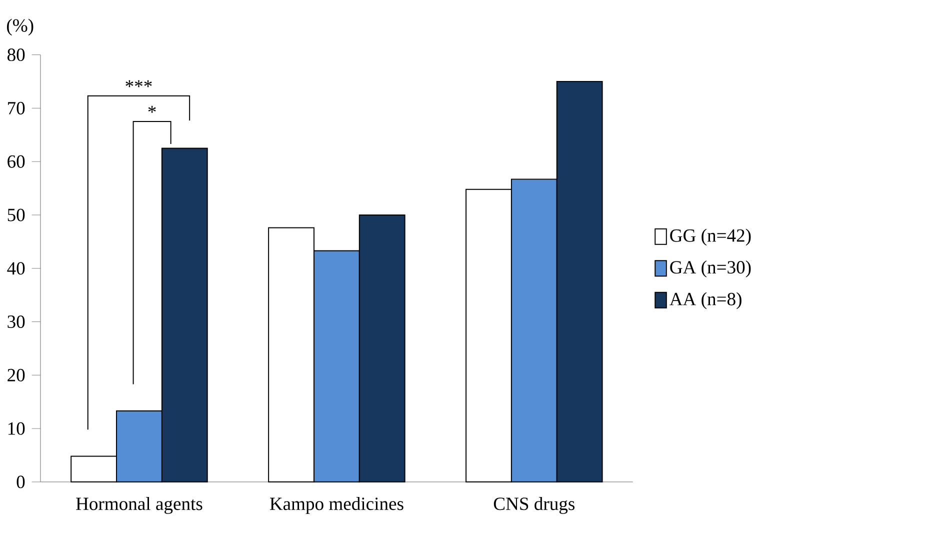  Describe the element at coordinates (16, 108) in the screenshot. I see `y-tick-label: 70` at that location.